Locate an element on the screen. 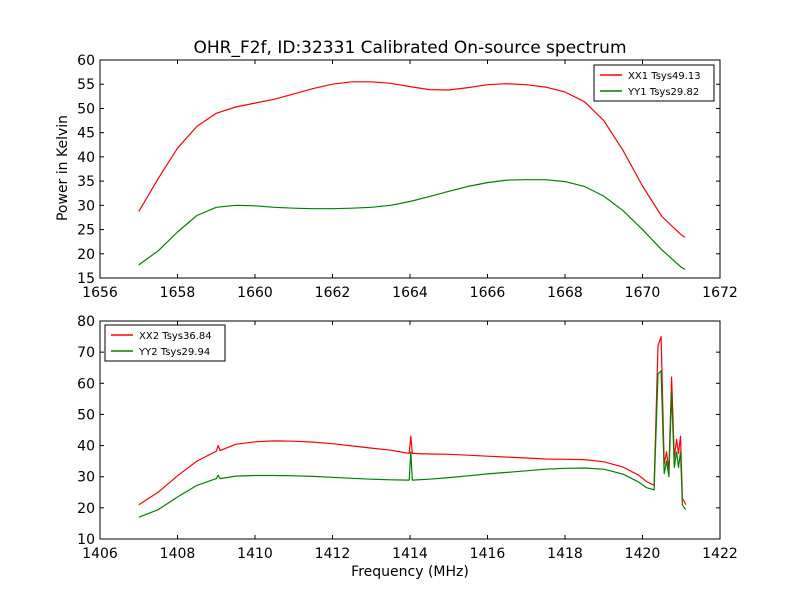 The image size is (800, 604). top-y-tick-label: 30 is located at coordinates (86, 206).